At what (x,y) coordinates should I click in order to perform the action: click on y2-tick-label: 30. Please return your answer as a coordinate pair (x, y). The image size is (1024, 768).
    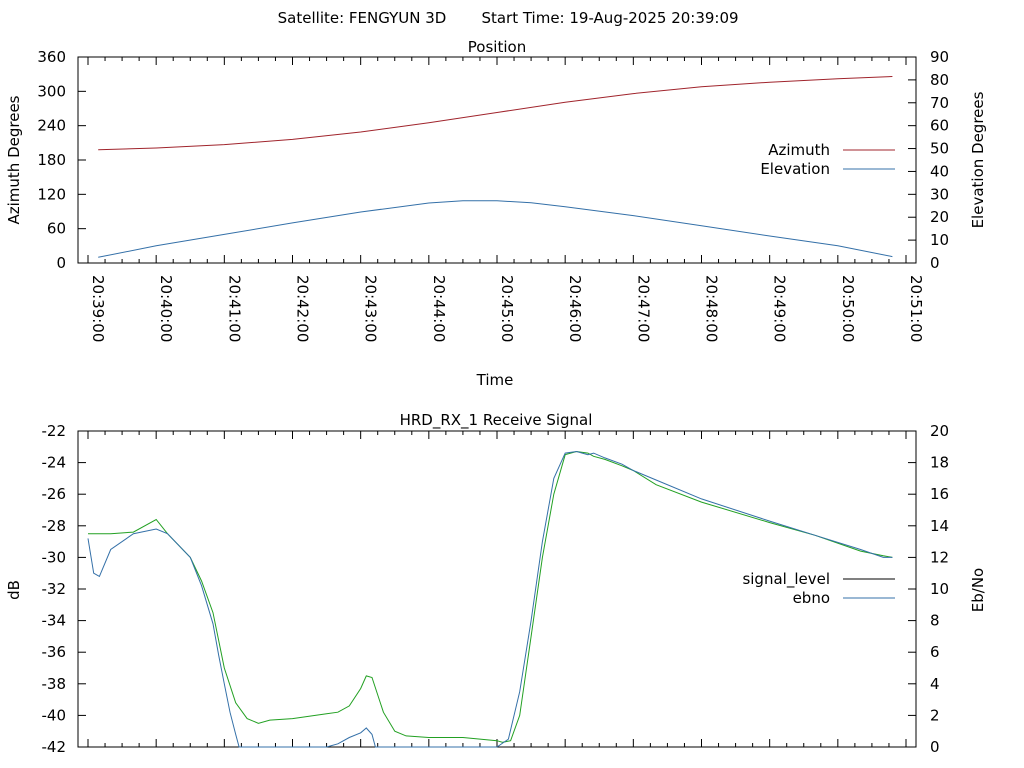
    Looking at the image, I should click on (939, 194).